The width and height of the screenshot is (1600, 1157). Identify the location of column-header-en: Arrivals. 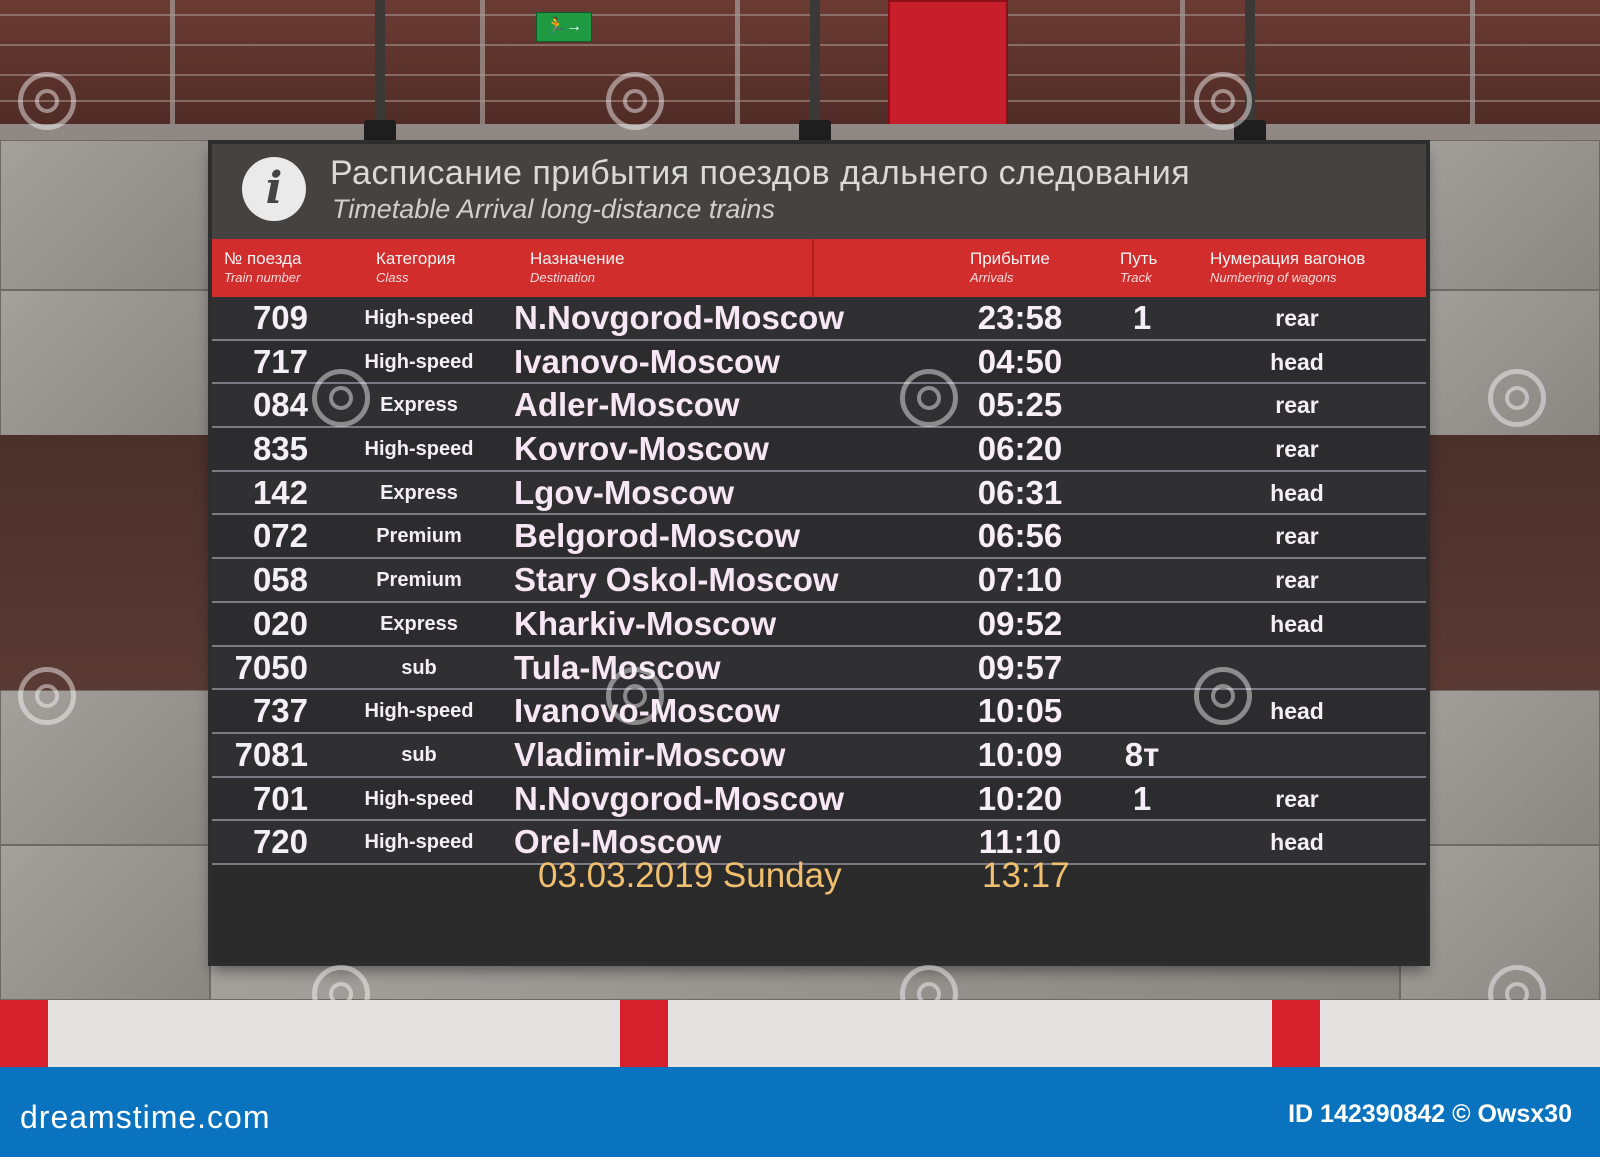
(992, 277).